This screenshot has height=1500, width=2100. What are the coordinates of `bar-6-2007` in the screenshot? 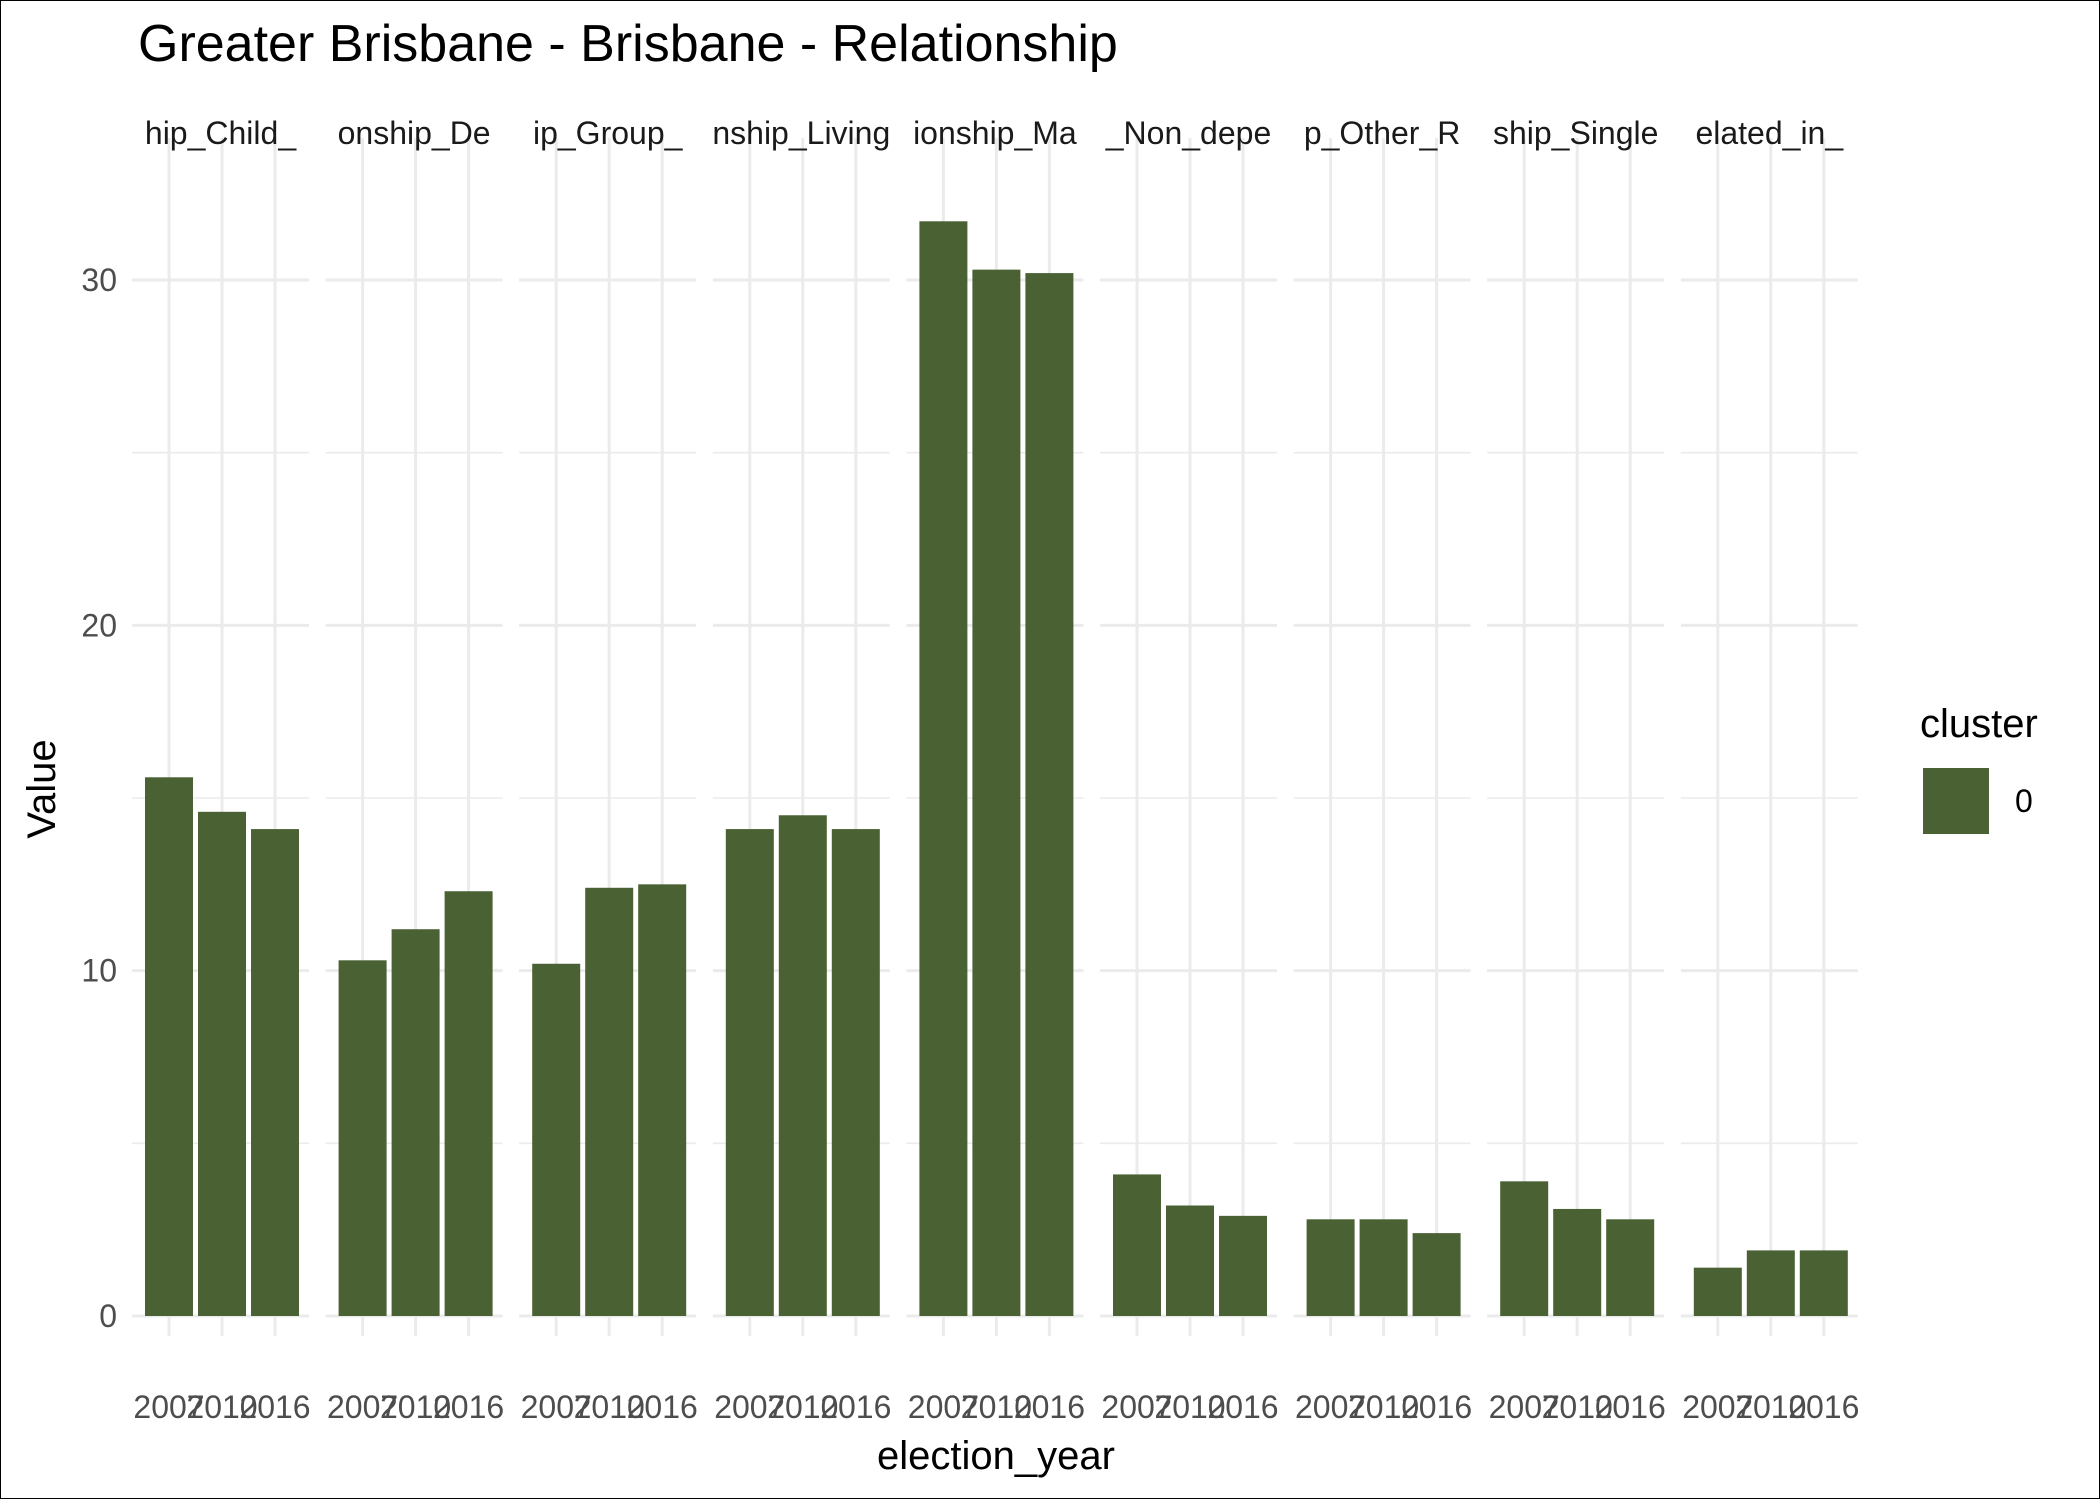 It's located at (1137, 1245).